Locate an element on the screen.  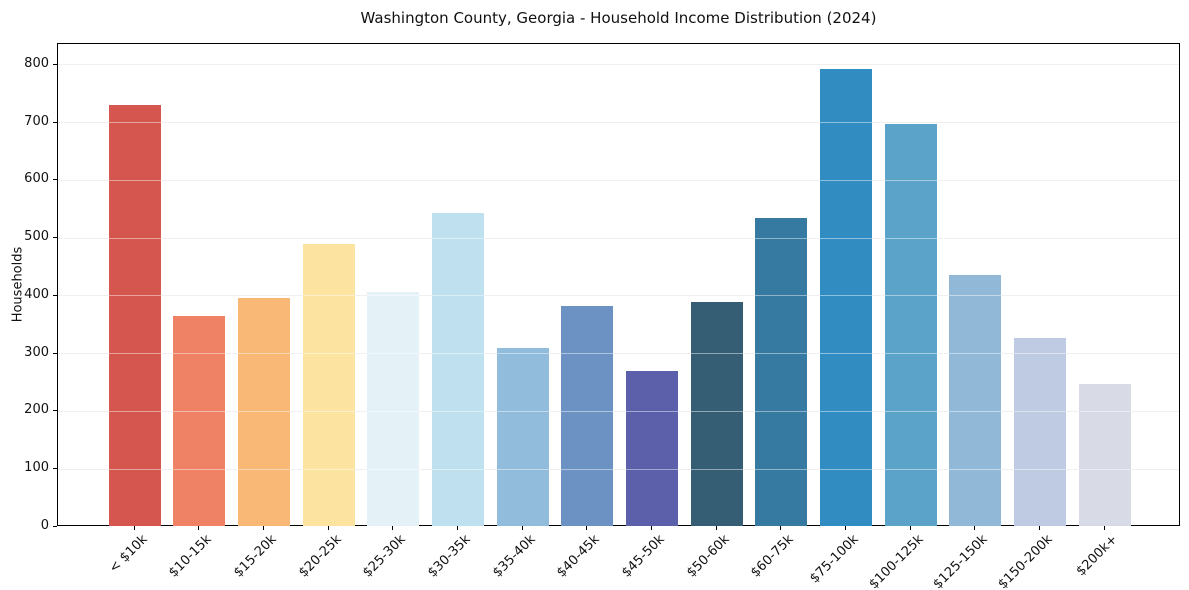
y-tick-label: 400 is located at coordinates (36, 294).